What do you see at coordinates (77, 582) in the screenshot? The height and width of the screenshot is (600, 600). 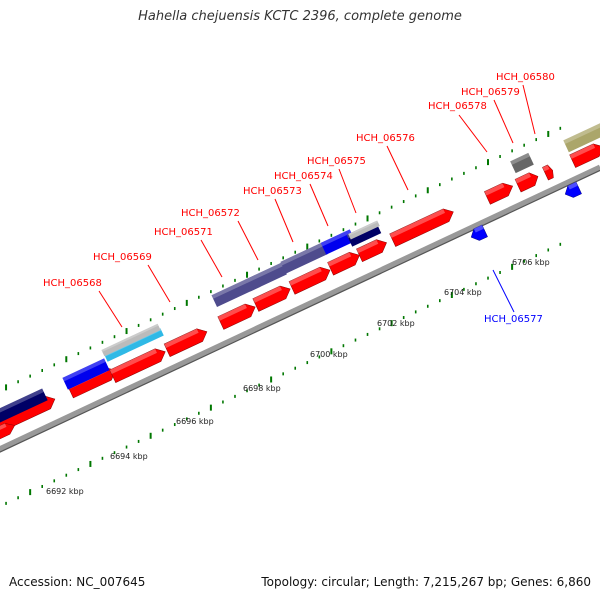 I see `accession-text: Accession: NC_007645` at bounding box center [77, 582].